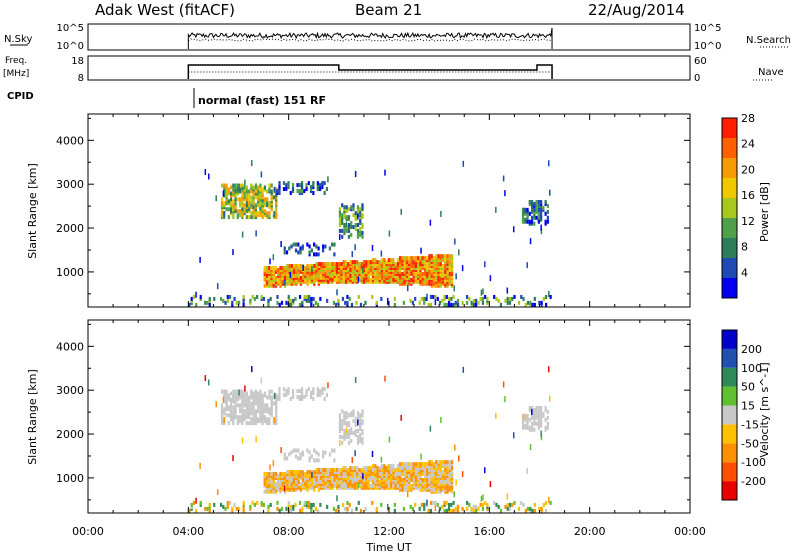 The height and width of the screenshot is (554, 800). I want to click on velocity-colorbar-swatch, so click(729, 472).